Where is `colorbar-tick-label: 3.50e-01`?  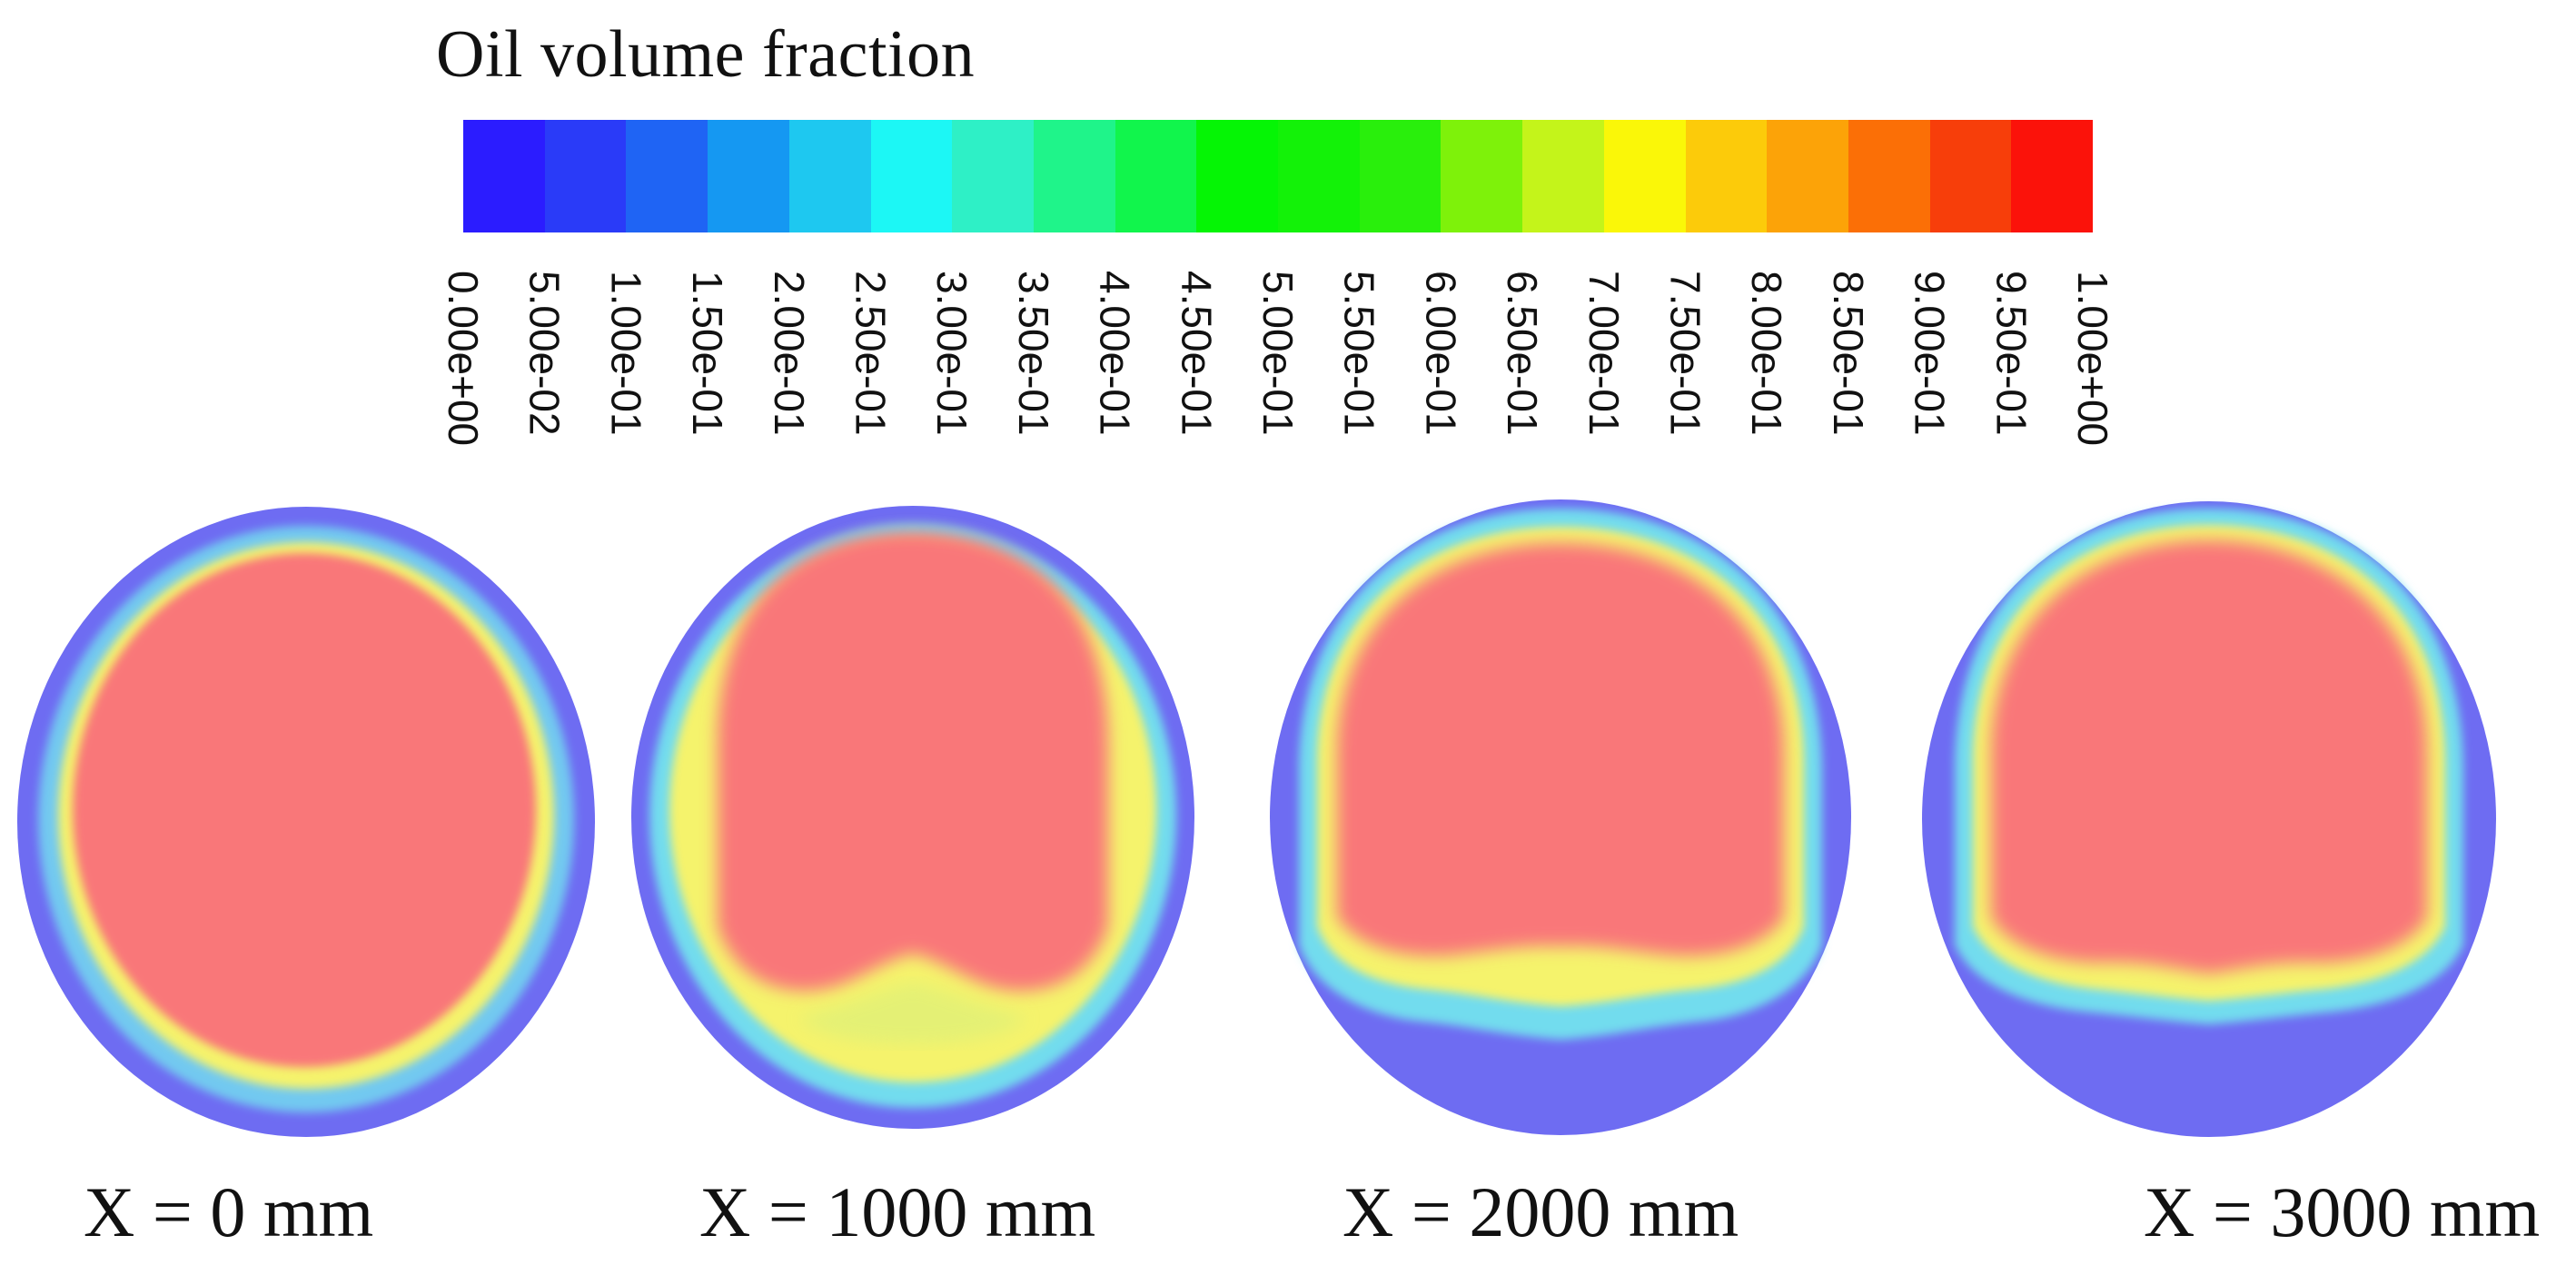 colorbar-tick-label: 3.50e-01 is located at coordinates (1033, 353).